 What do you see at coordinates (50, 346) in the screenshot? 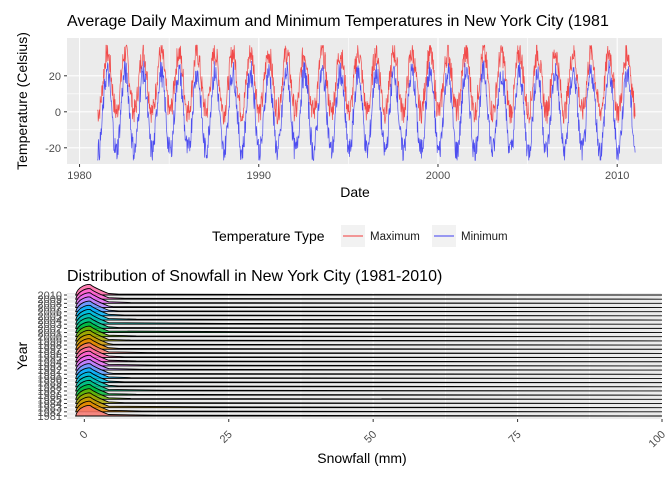
I see `y-tick-label: 1998` at bounding box center [50, 346].